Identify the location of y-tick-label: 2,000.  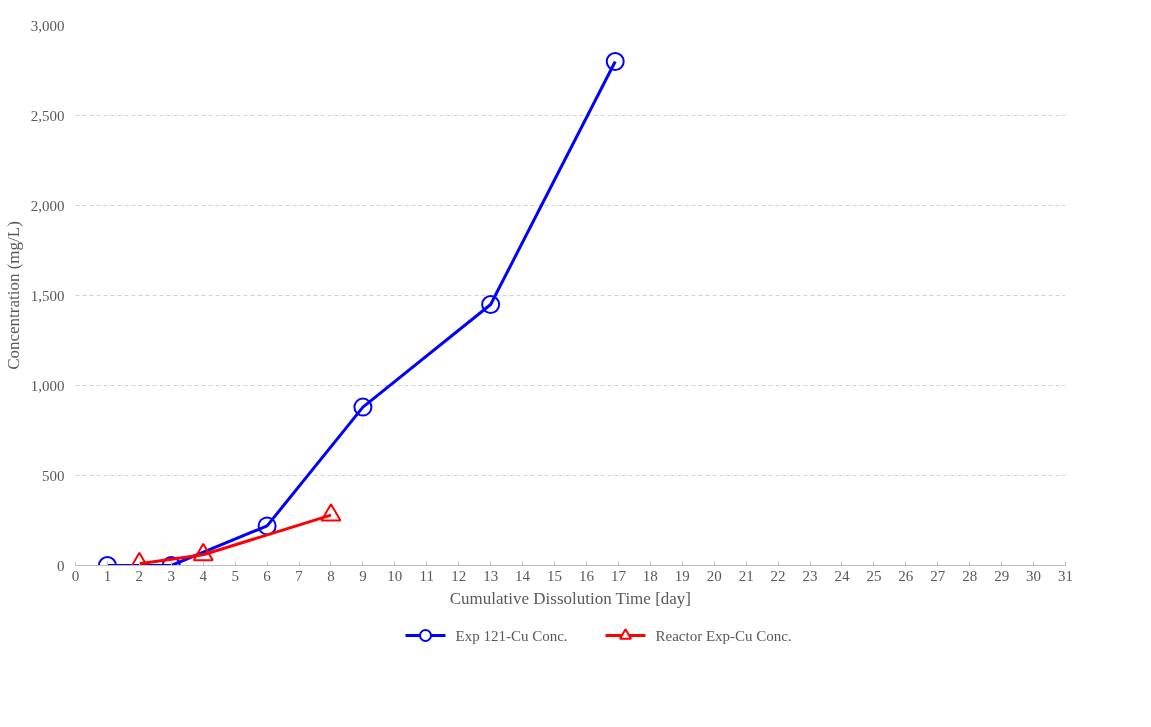
(47, 205).